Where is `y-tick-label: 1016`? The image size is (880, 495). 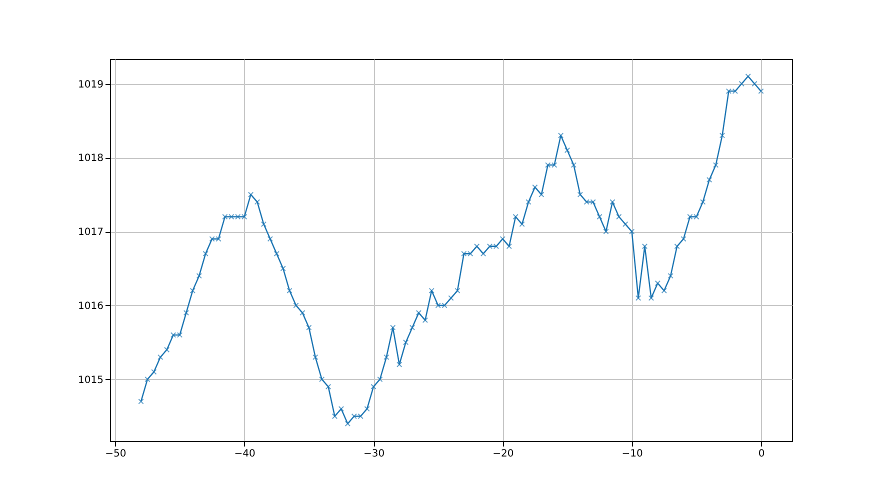 y-tick-label: 1016 is located at coordinates (91, 306).